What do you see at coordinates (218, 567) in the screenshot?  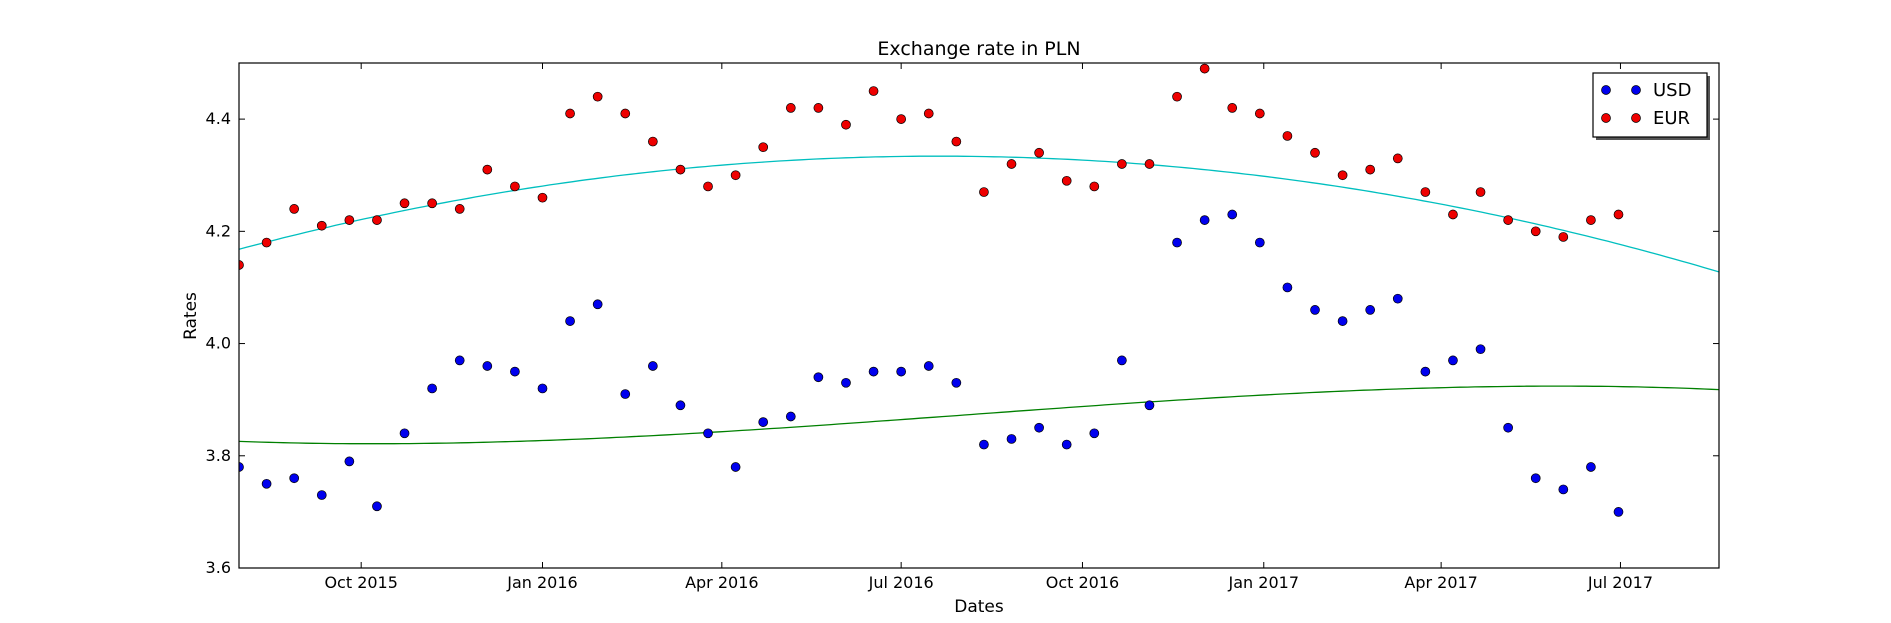 I see `y-tick-label: 3.6` at bounding box center [218, 567].